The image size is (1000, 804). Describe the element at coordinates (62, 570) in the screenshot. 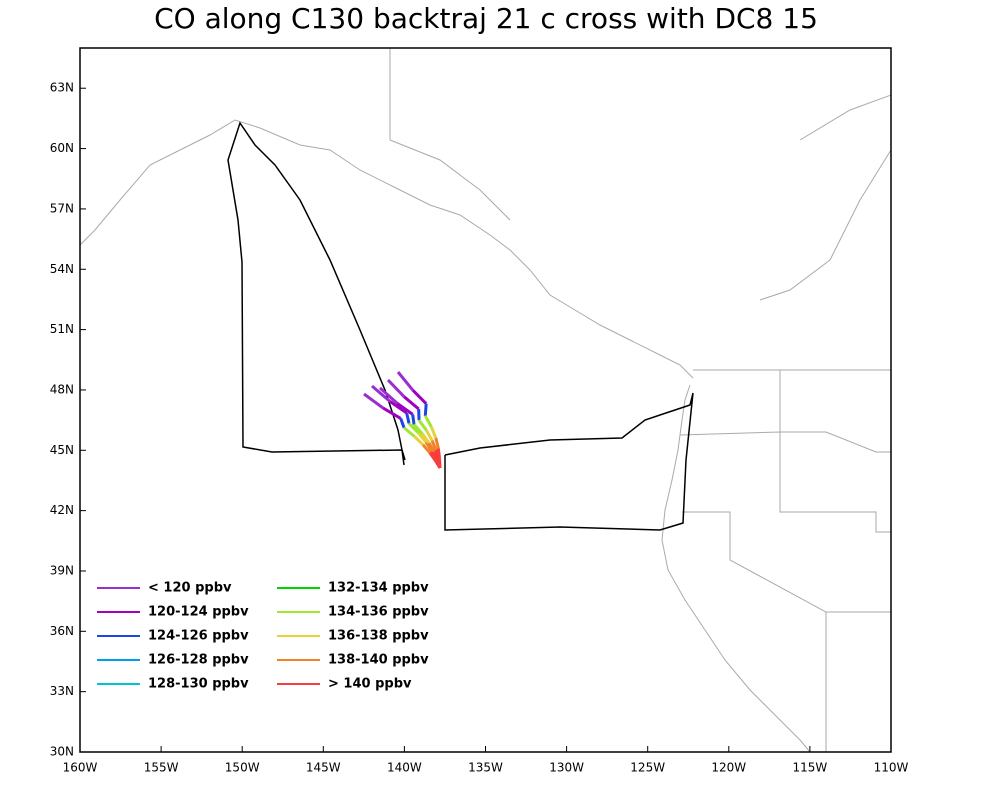

I see `y-tick-label: 39N` at that location.